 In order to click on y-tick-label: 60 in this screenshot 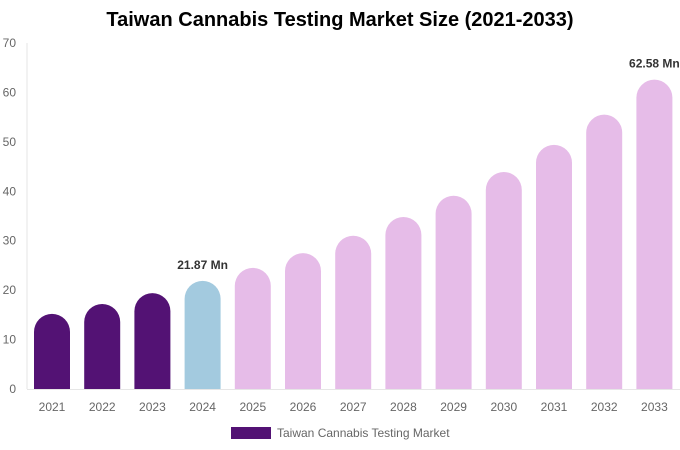, I will do `click(10, 92)`.